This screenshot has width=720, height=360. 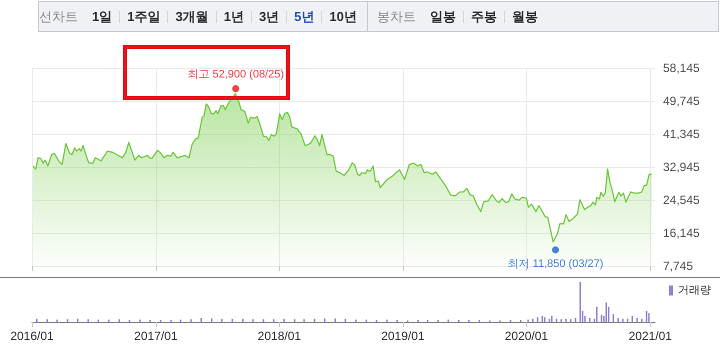 What do you see at coordinates (678, 266) in the screenshot?
I see `y-tick-label: 7,745` at bounding box center [678, 266].